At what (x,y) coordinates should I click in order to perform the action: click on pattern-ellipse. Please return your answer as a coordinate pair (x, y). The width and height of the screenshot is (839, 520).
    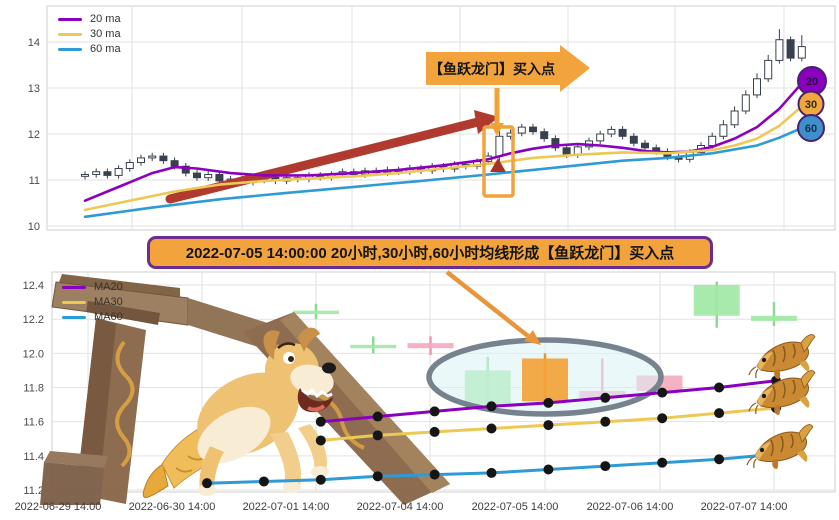
    Looking at the image, I should click on (545, 377).